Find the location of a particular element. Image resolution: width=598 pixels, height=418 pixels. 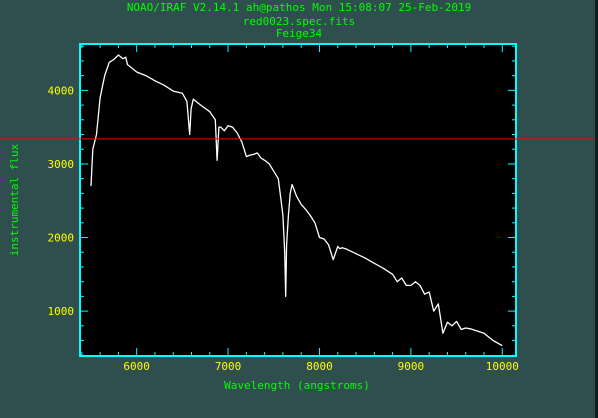

y-tick-label: 3000 is located at coordinates (61, 164).